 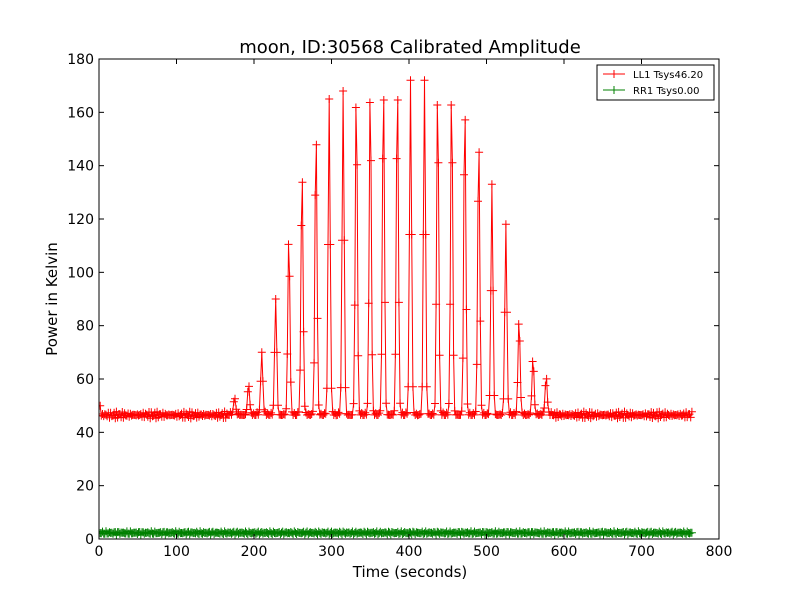 I want to click on y-tick-label: 80, so click(x=85, y=327).